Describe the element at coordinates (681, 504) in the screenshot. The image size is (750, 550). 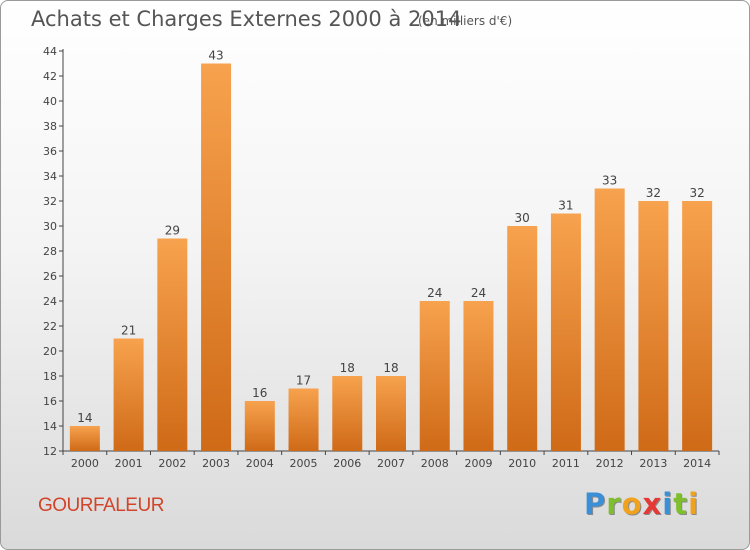
I see `logo-letter: t` at that location.